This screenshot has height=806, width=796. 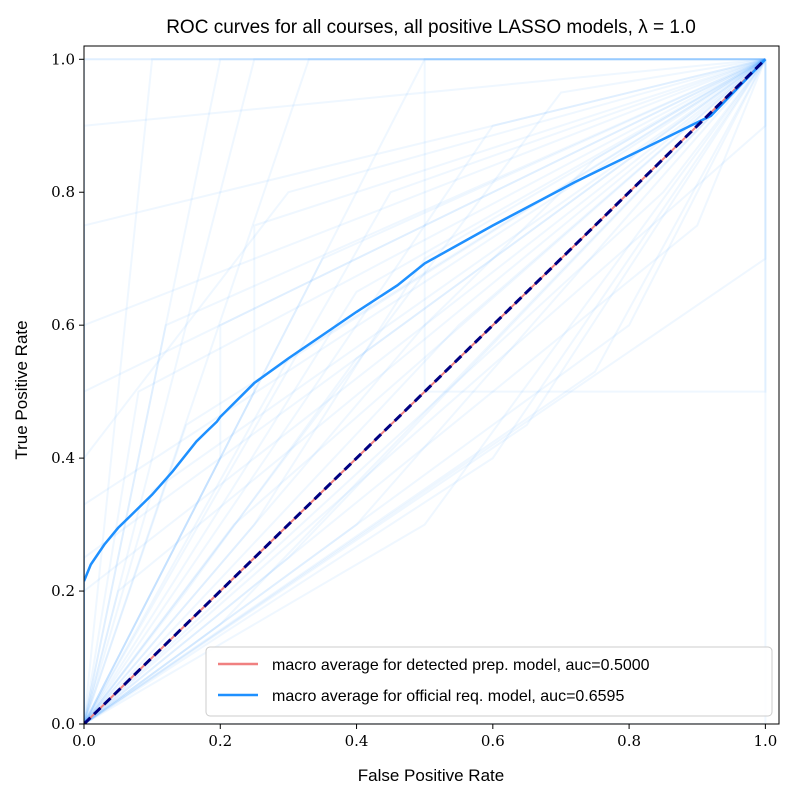 What do you see at coordinates (629, 741) in the screenshot?
I see `x-tick-label: 0.8` at bounding box center [629, 741].